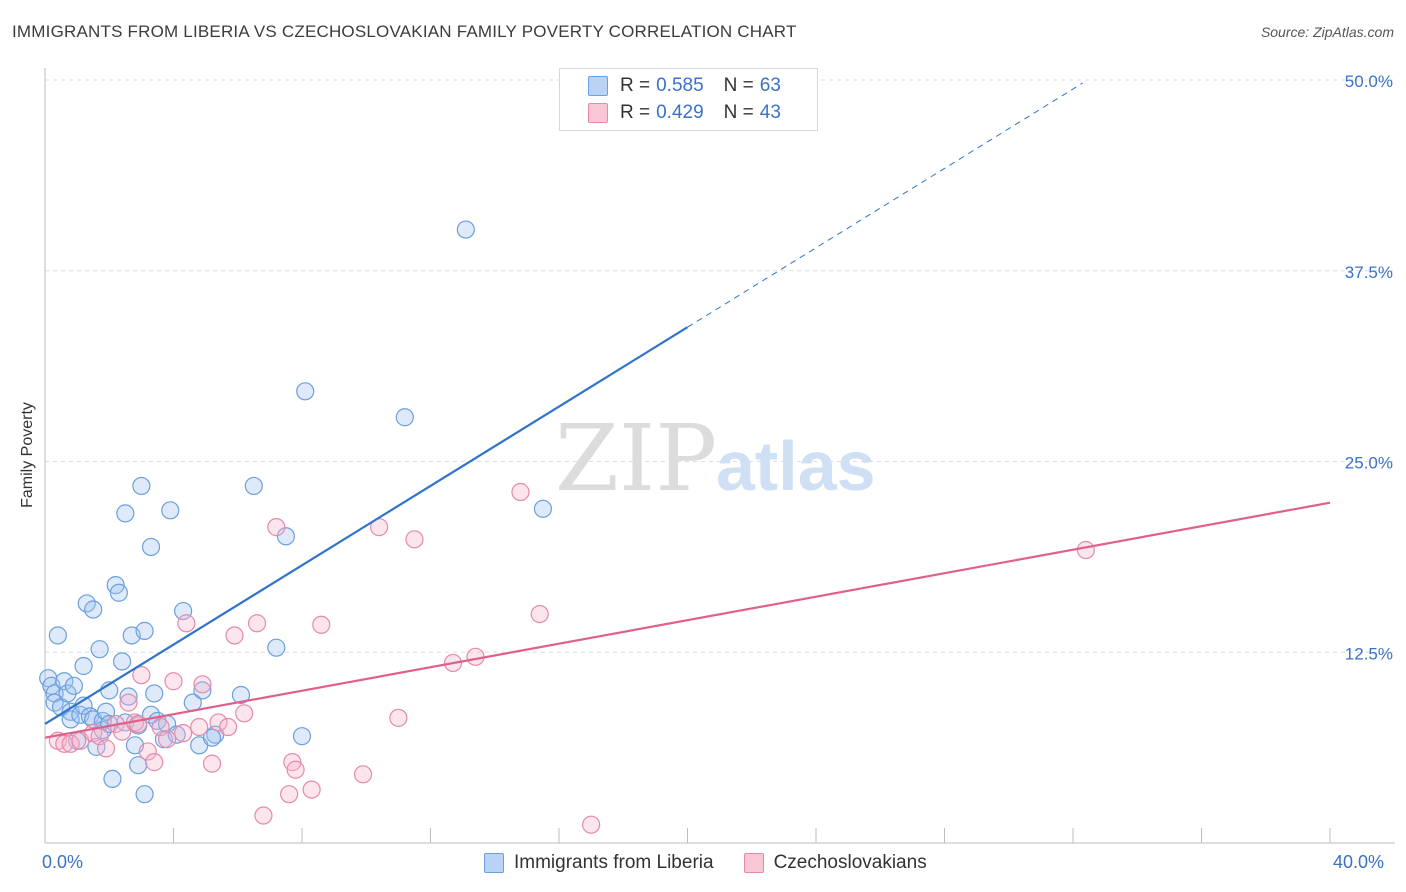 The width and height of the screenshot is (1406, 892). What do you see at coordinates (636, 458) in the screenshot?
I see `watermark-zip: ZIP` at bounding box center [636, 458].